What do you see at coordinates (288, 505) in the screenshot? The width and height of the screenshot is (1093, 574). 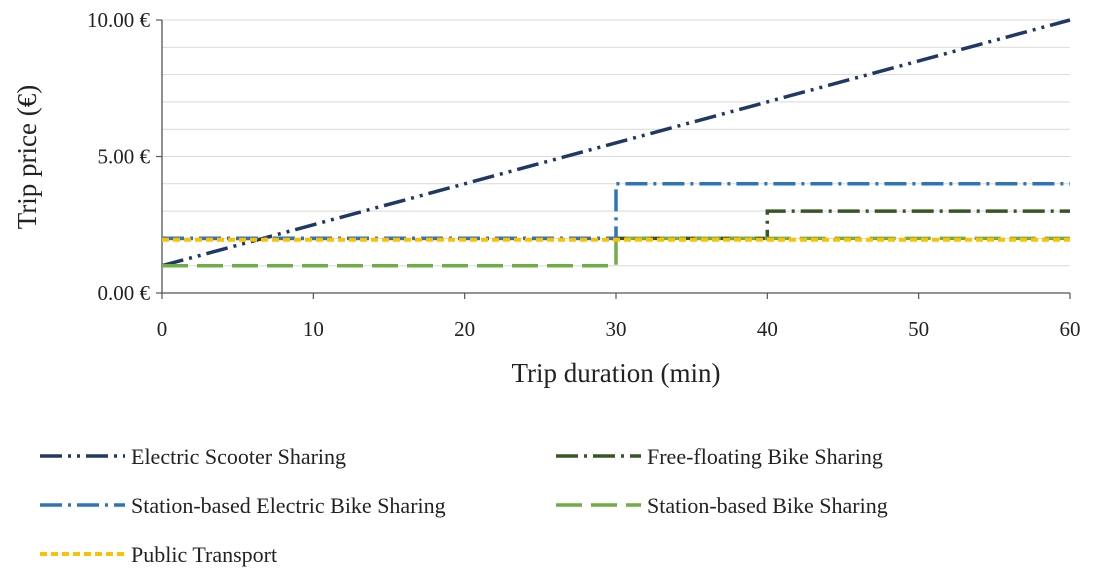 I see `legend-label: Station-based Electric Bike Sharing` at bounding box center [288, 505].